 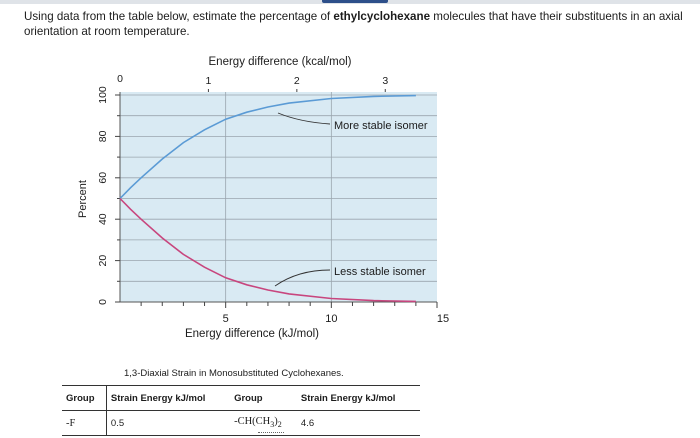 What do you see at coordinates (267, 147) in the screenshot?
I see `series-line-more-stable` at bounding box center [267, 147].